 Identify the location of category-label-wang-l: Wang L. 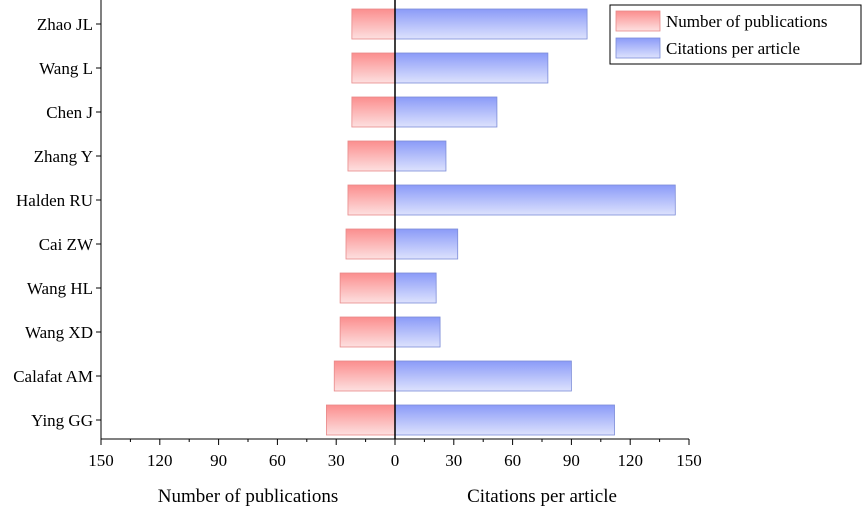
(66, 68).